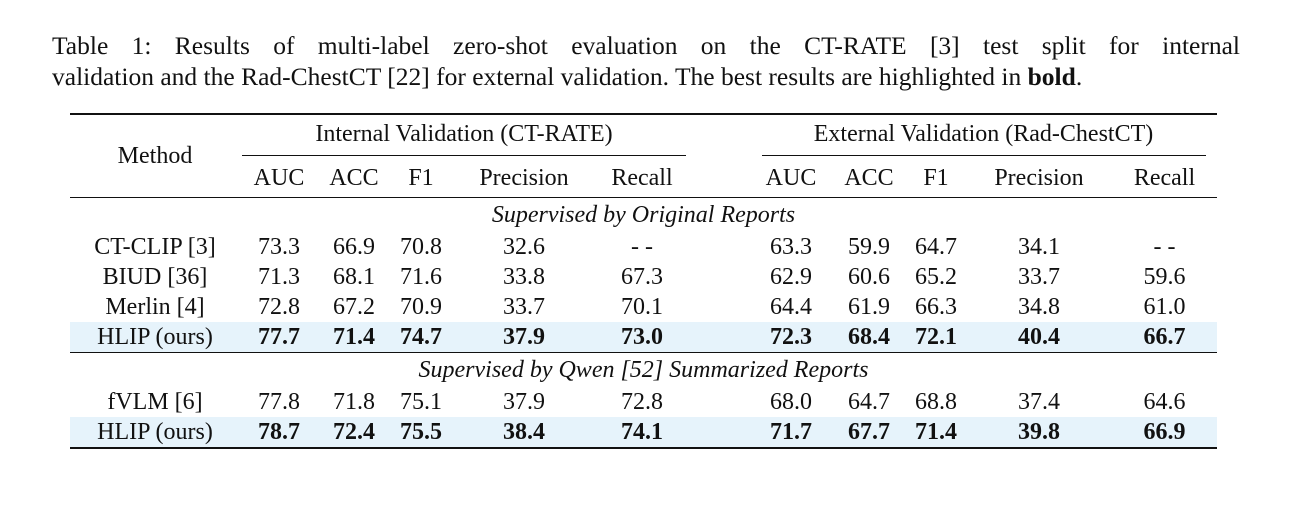 This screenshot has height=506, width=1294. I want to click on external-precision-cell: 39.8, so click(1039, 432).